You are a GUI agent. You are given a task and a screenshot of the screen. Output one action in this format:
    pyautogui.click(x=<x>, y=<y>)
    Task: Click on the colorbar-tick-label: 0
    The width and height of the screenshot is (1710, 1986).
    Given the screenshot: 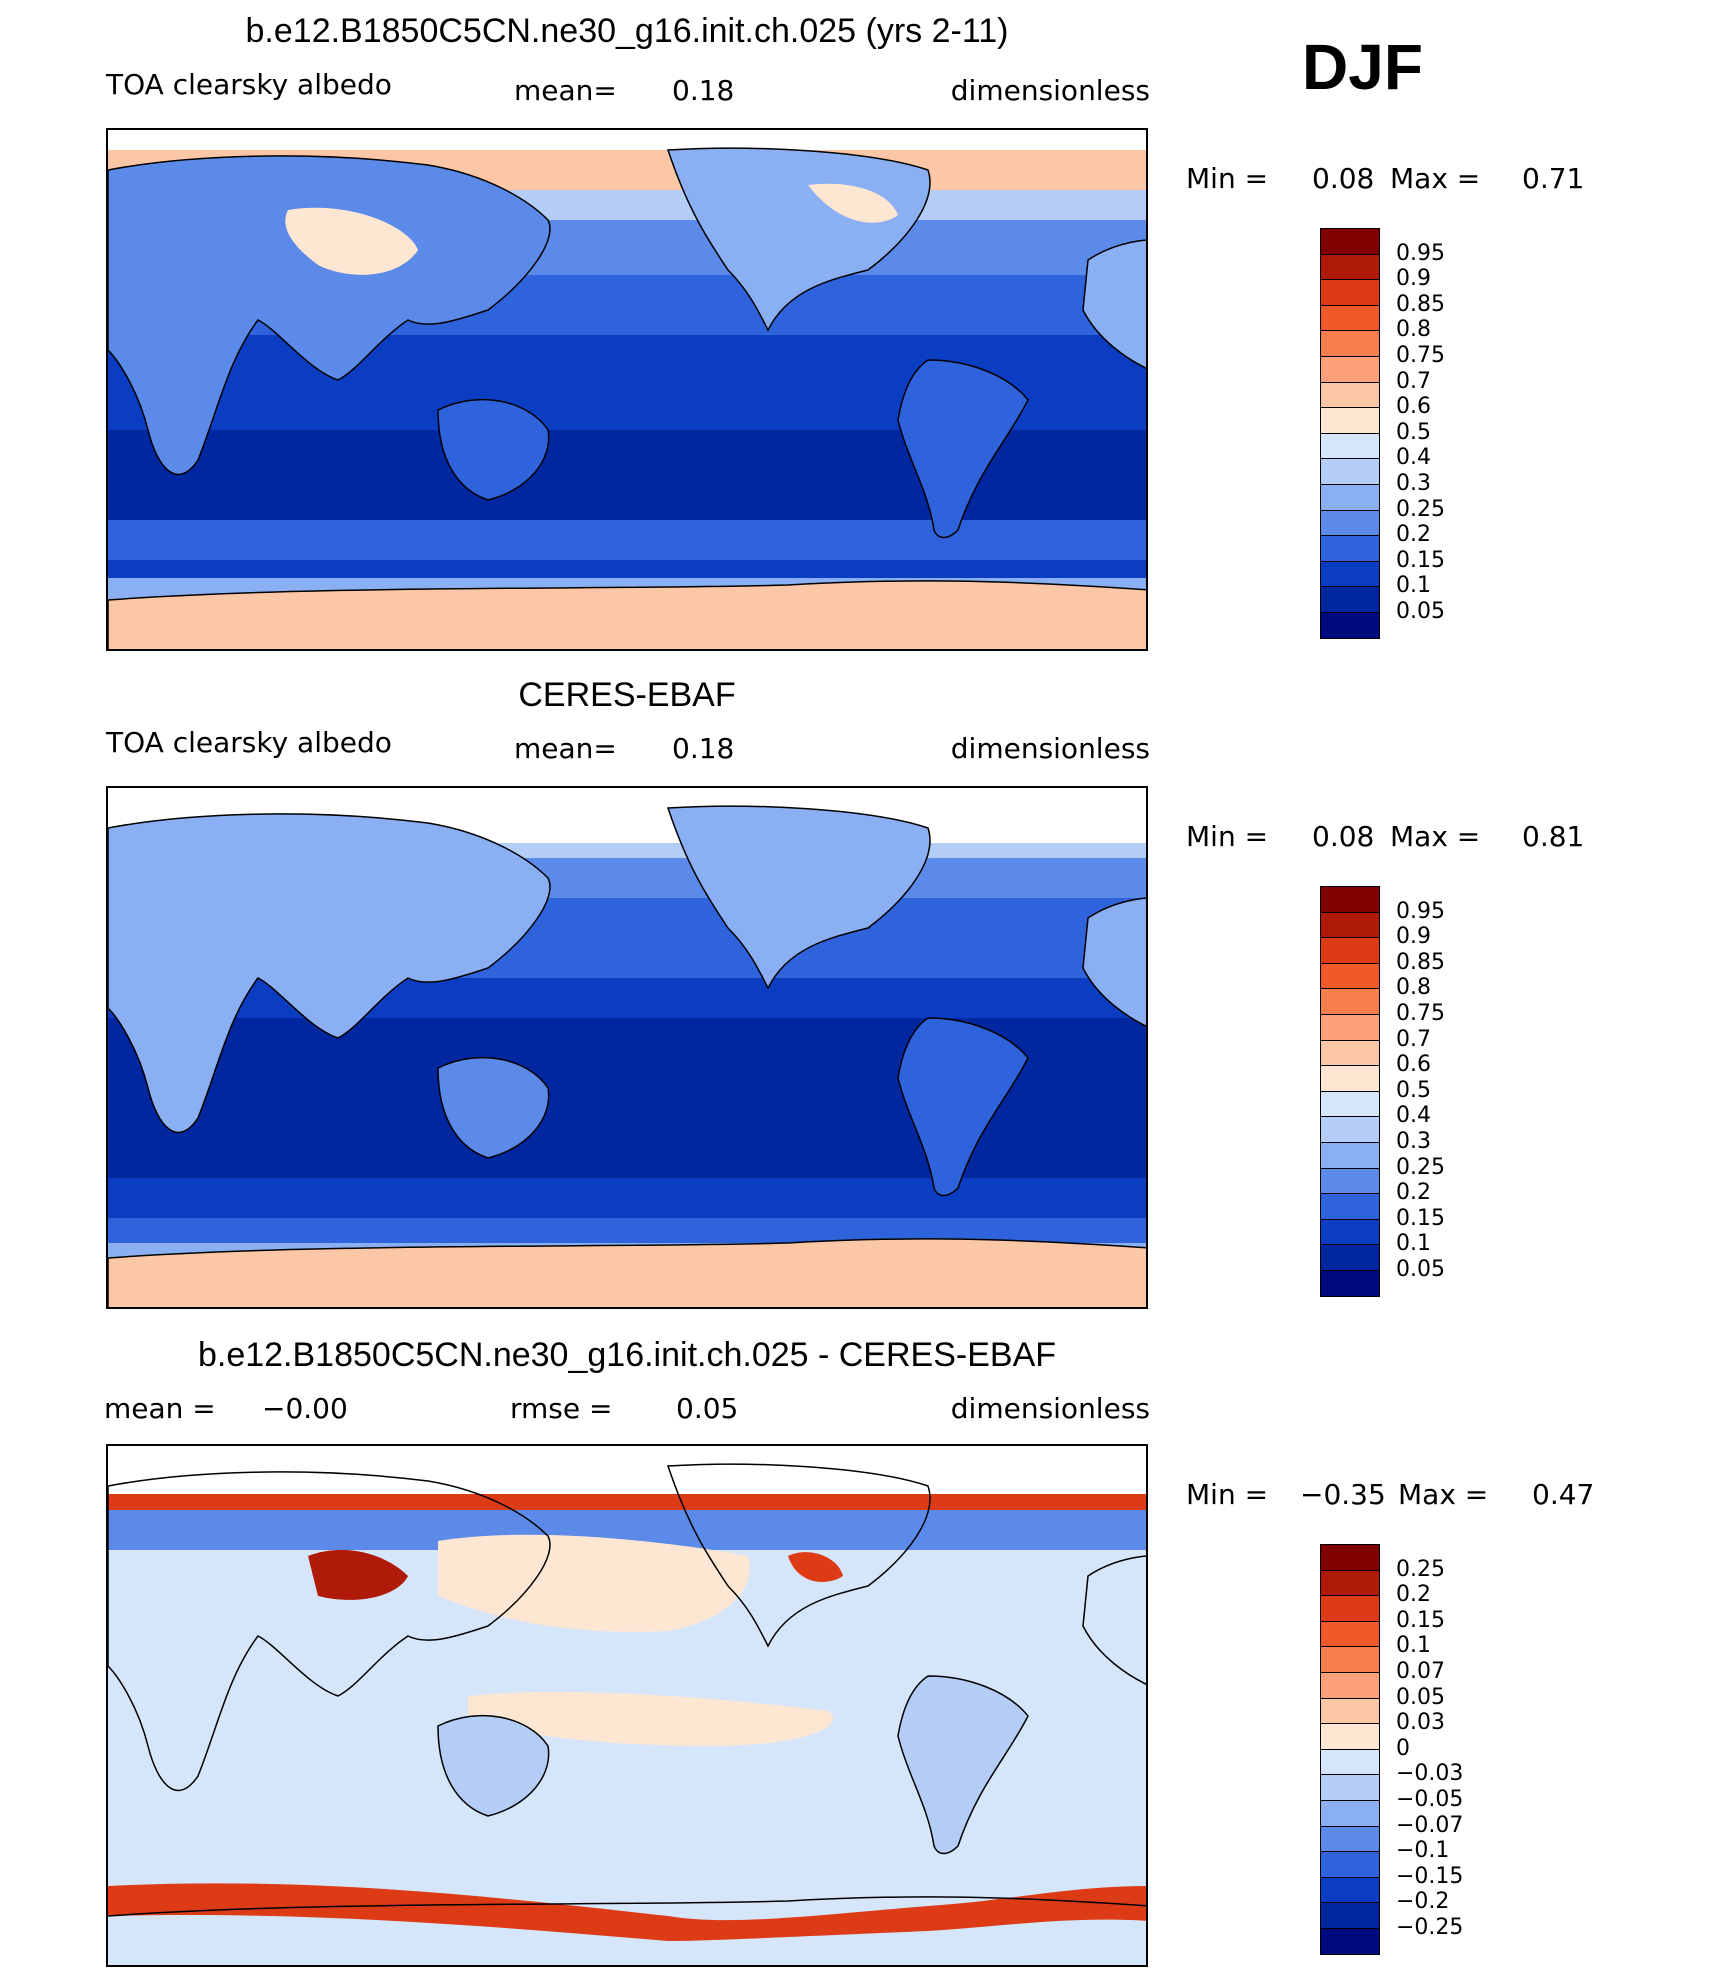 What is the action you would take?
    pyautogui.click(x=1403, y=1748)
    